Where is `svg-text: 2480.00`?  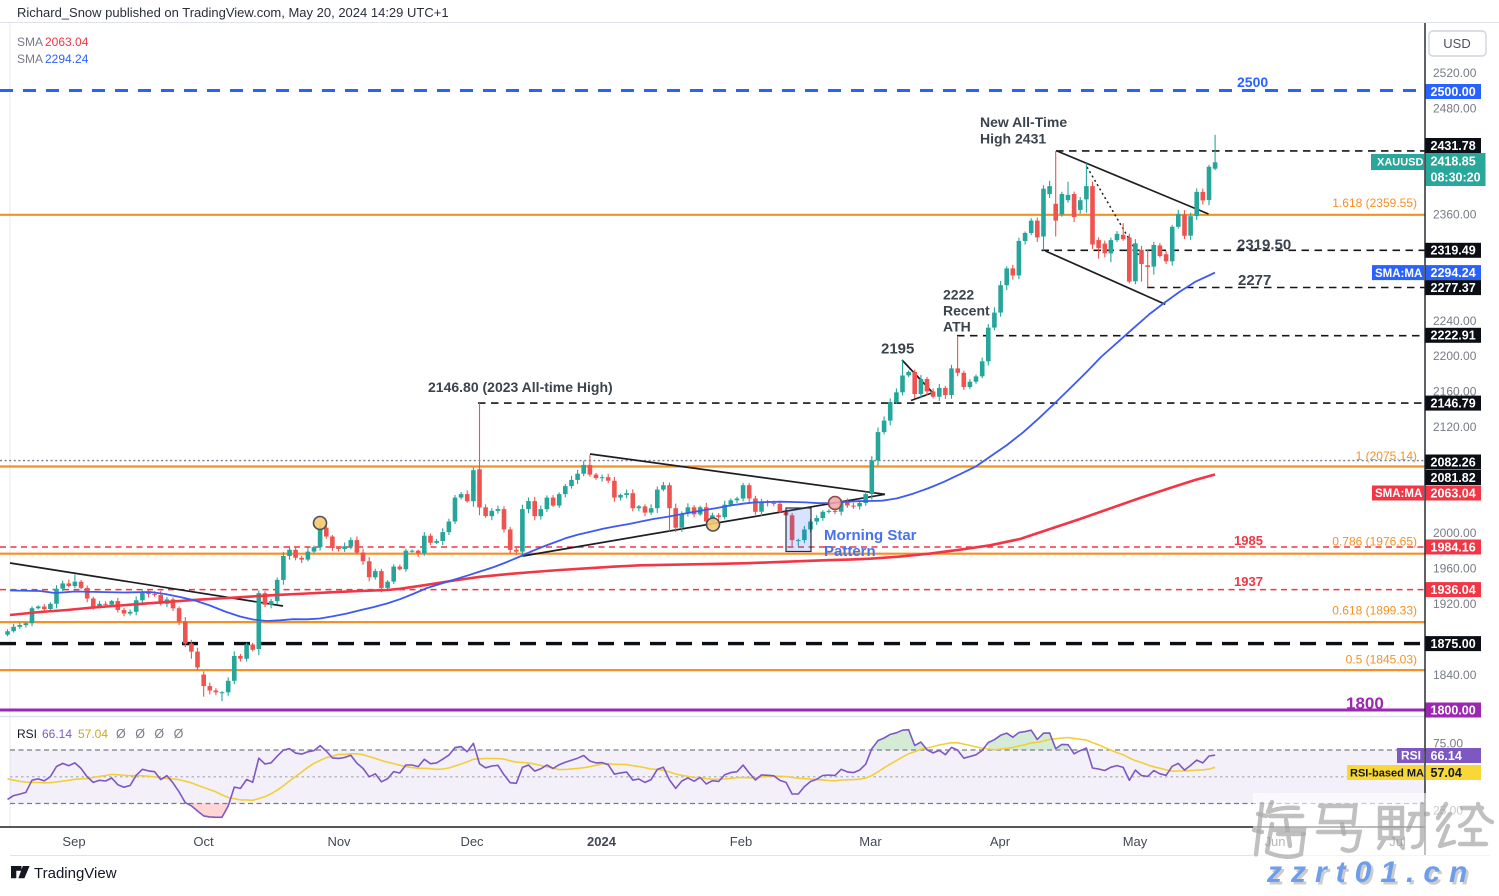 svg-text: 2480.00 is located at coordinates (1455, 108).